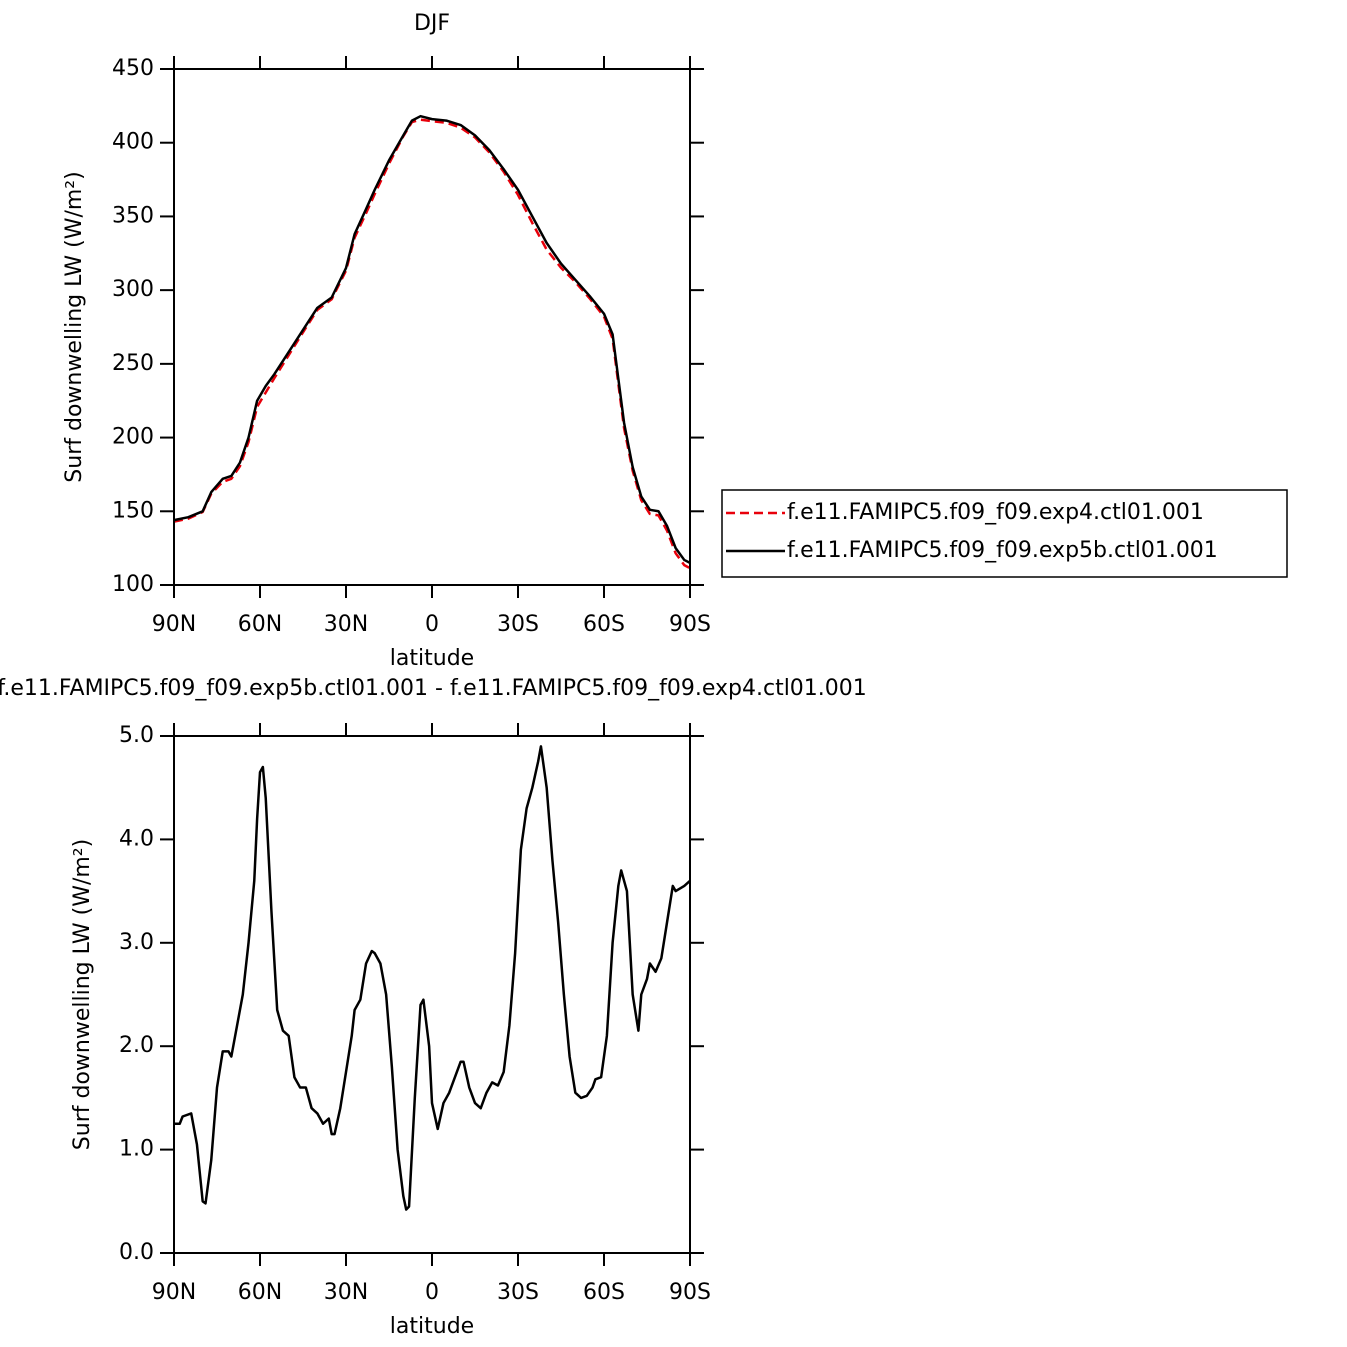 This screenshot has height=1347, width=1347. What do you see at coordinates (432, 23) in the screenshot?
I see `chart-title: DJF` at bounding box center [432, 23].